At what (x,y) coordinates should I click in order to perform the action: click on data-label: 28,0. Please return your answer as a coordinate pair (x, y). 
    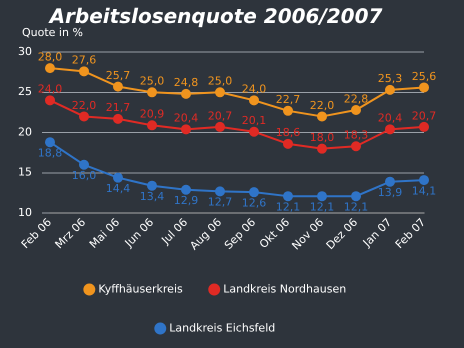
    Looking at the image, I should click on (50, 57).